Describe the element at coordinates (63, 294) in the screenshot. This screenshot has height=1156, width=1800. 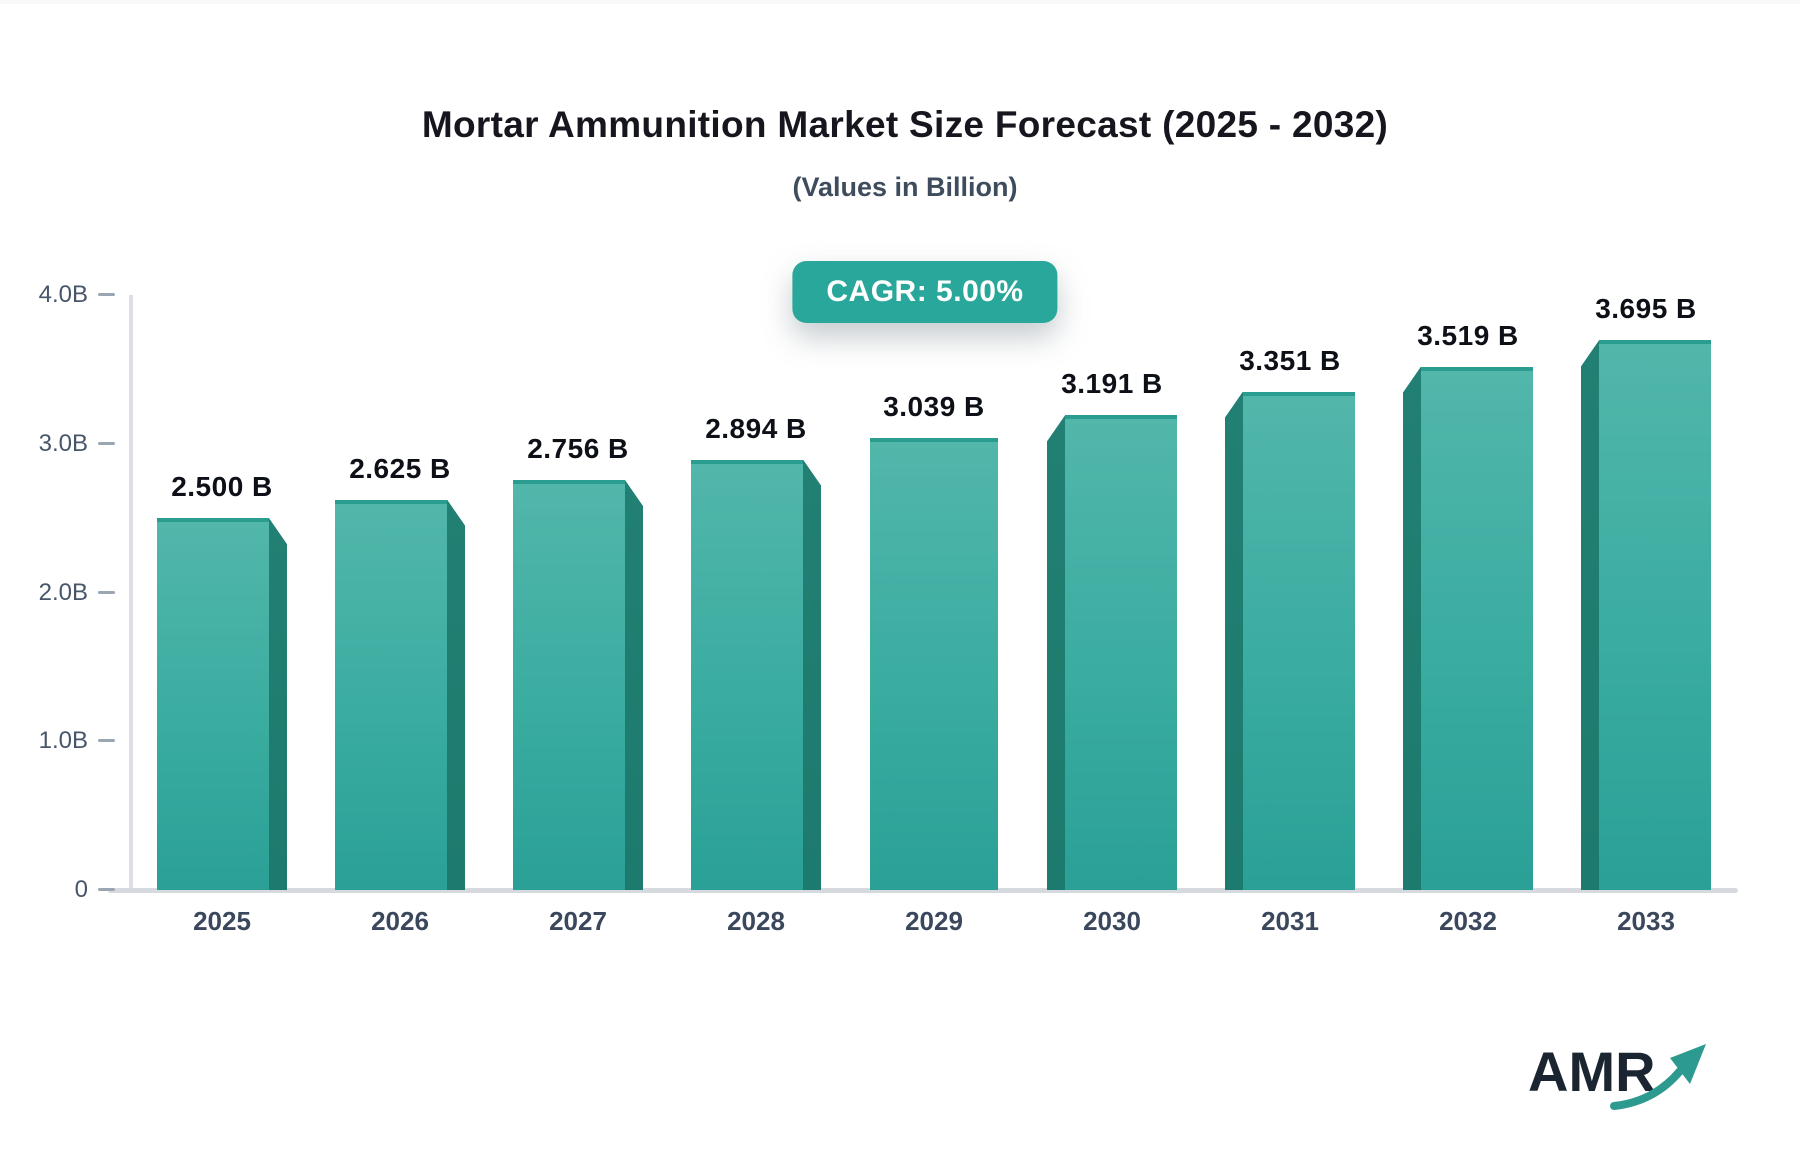
I see `y-axis-label: 4.0B` at that location.